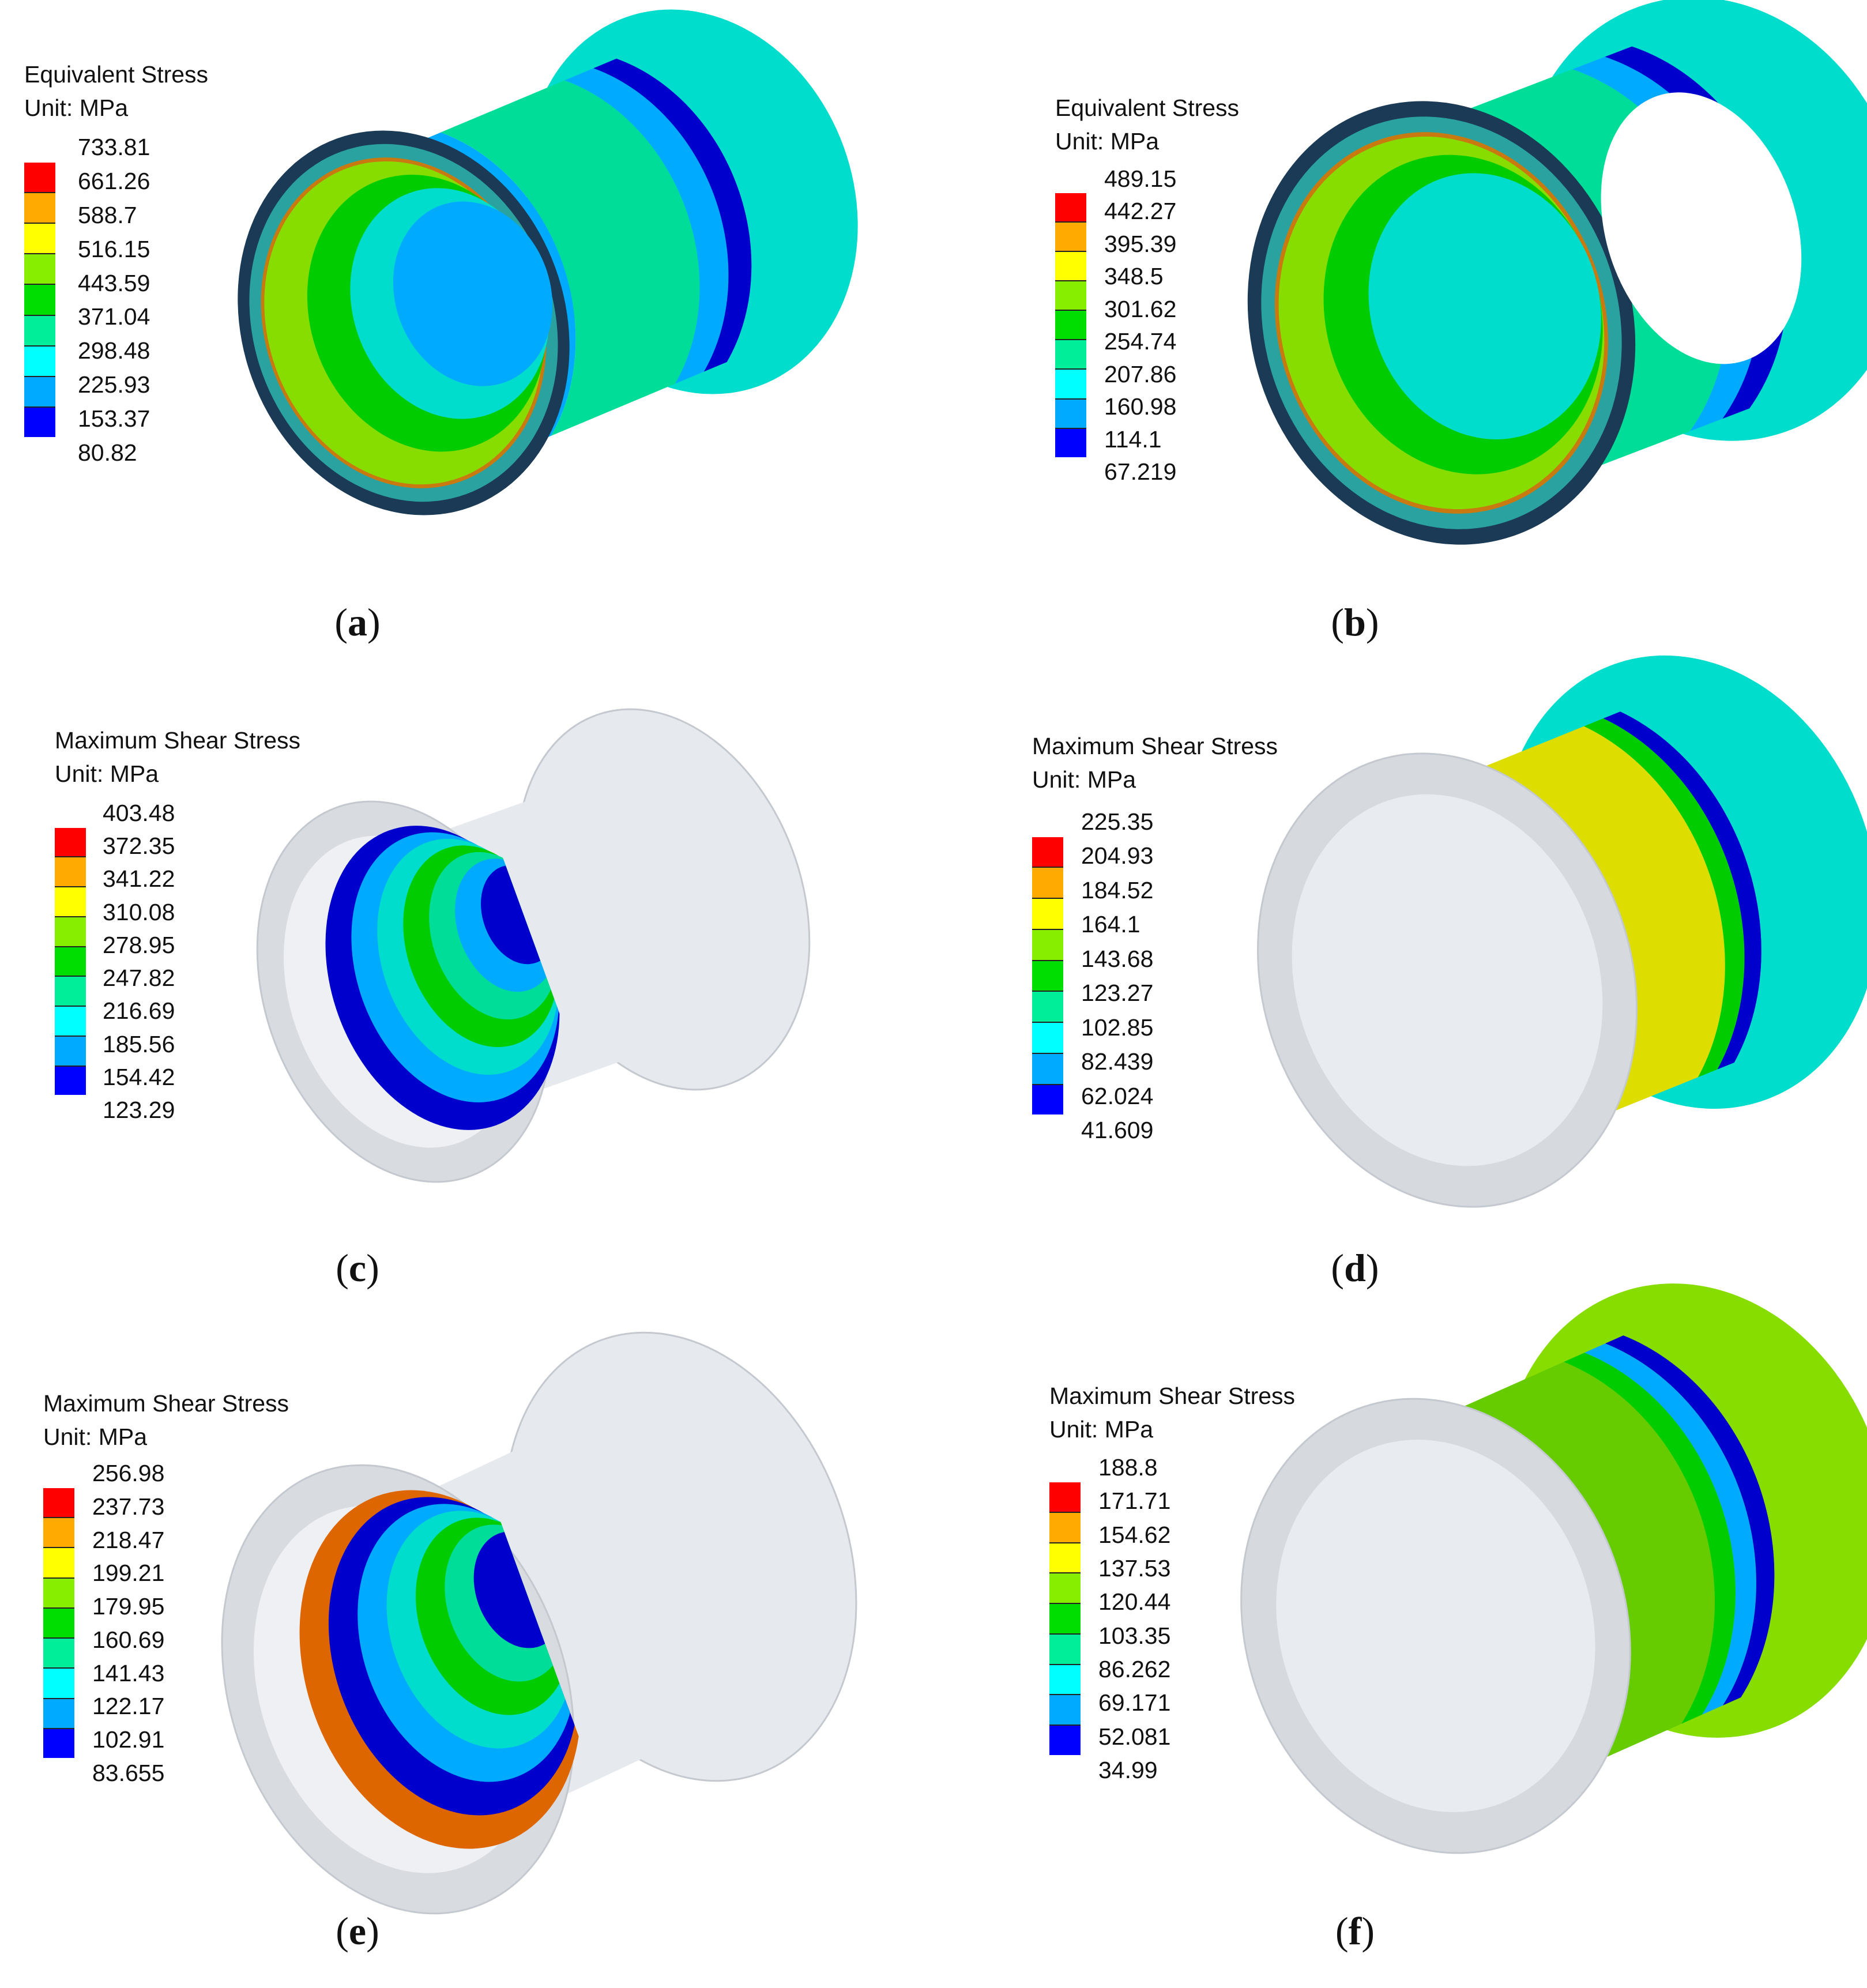 The height and width of the screenshot is (1988, 1867). What do you see at coordinates (1134, 1635) in the screenshot?
I see `legend-tick-label: 103.35` at bounding box center [1134, 1635].